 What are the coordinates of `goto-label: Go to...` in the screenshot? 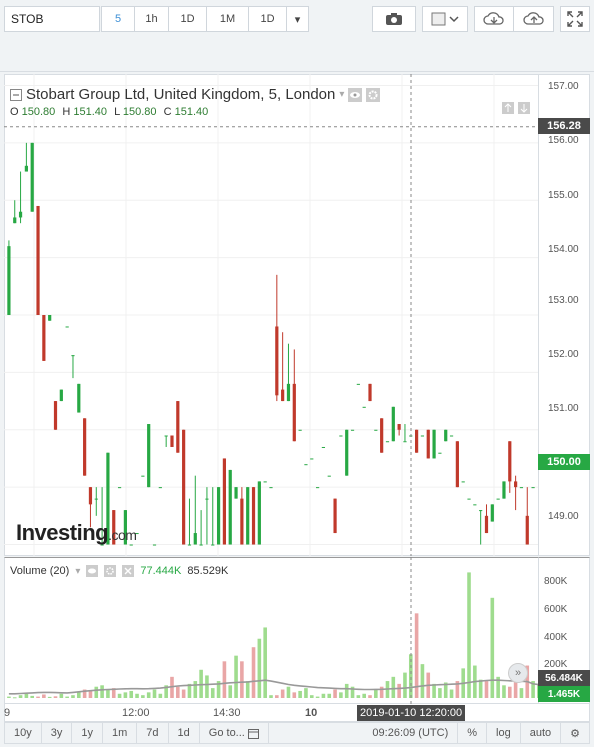 It's located at (226, 733).